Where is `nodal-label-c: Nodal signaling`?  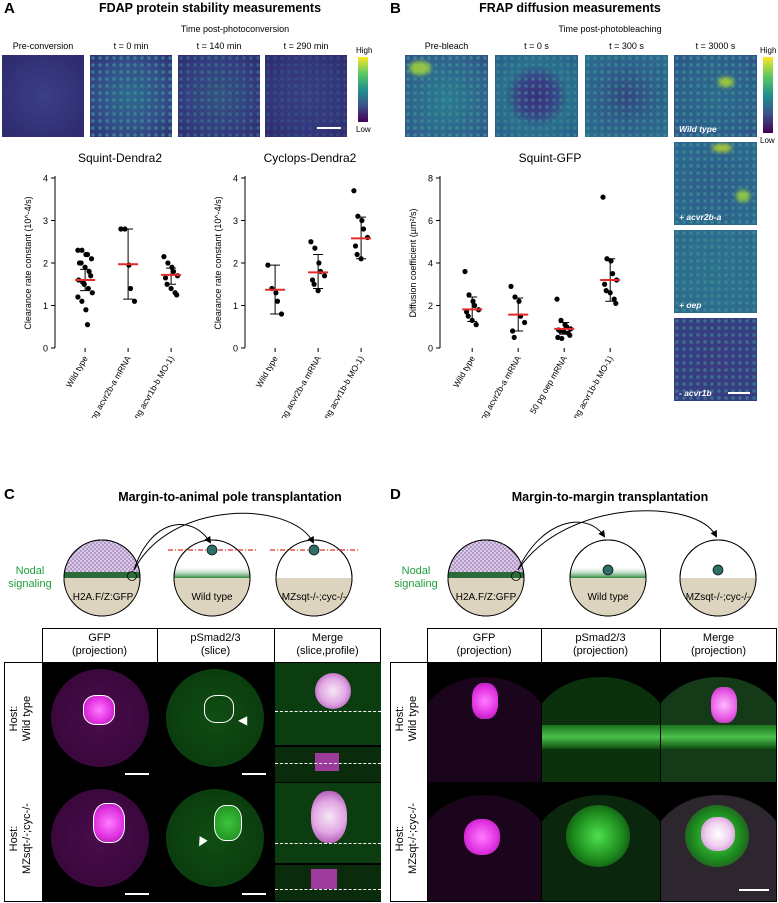 nodal-label-c: Nodal signaling is located at coordinates (30, 577).